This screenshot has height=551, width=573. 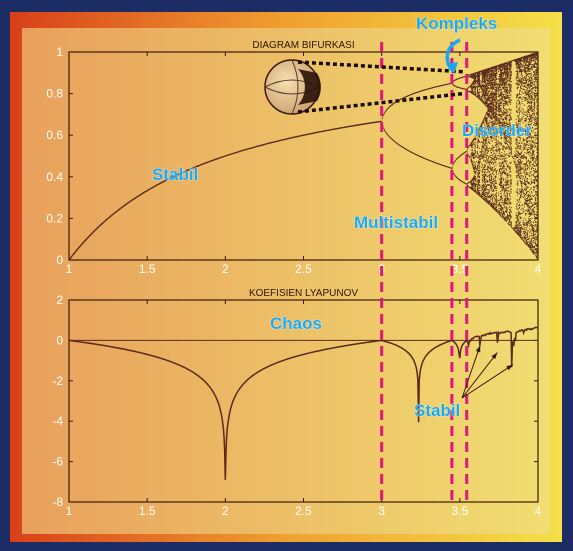 I want to click on globe-meridian, so click(x=295, y=87).